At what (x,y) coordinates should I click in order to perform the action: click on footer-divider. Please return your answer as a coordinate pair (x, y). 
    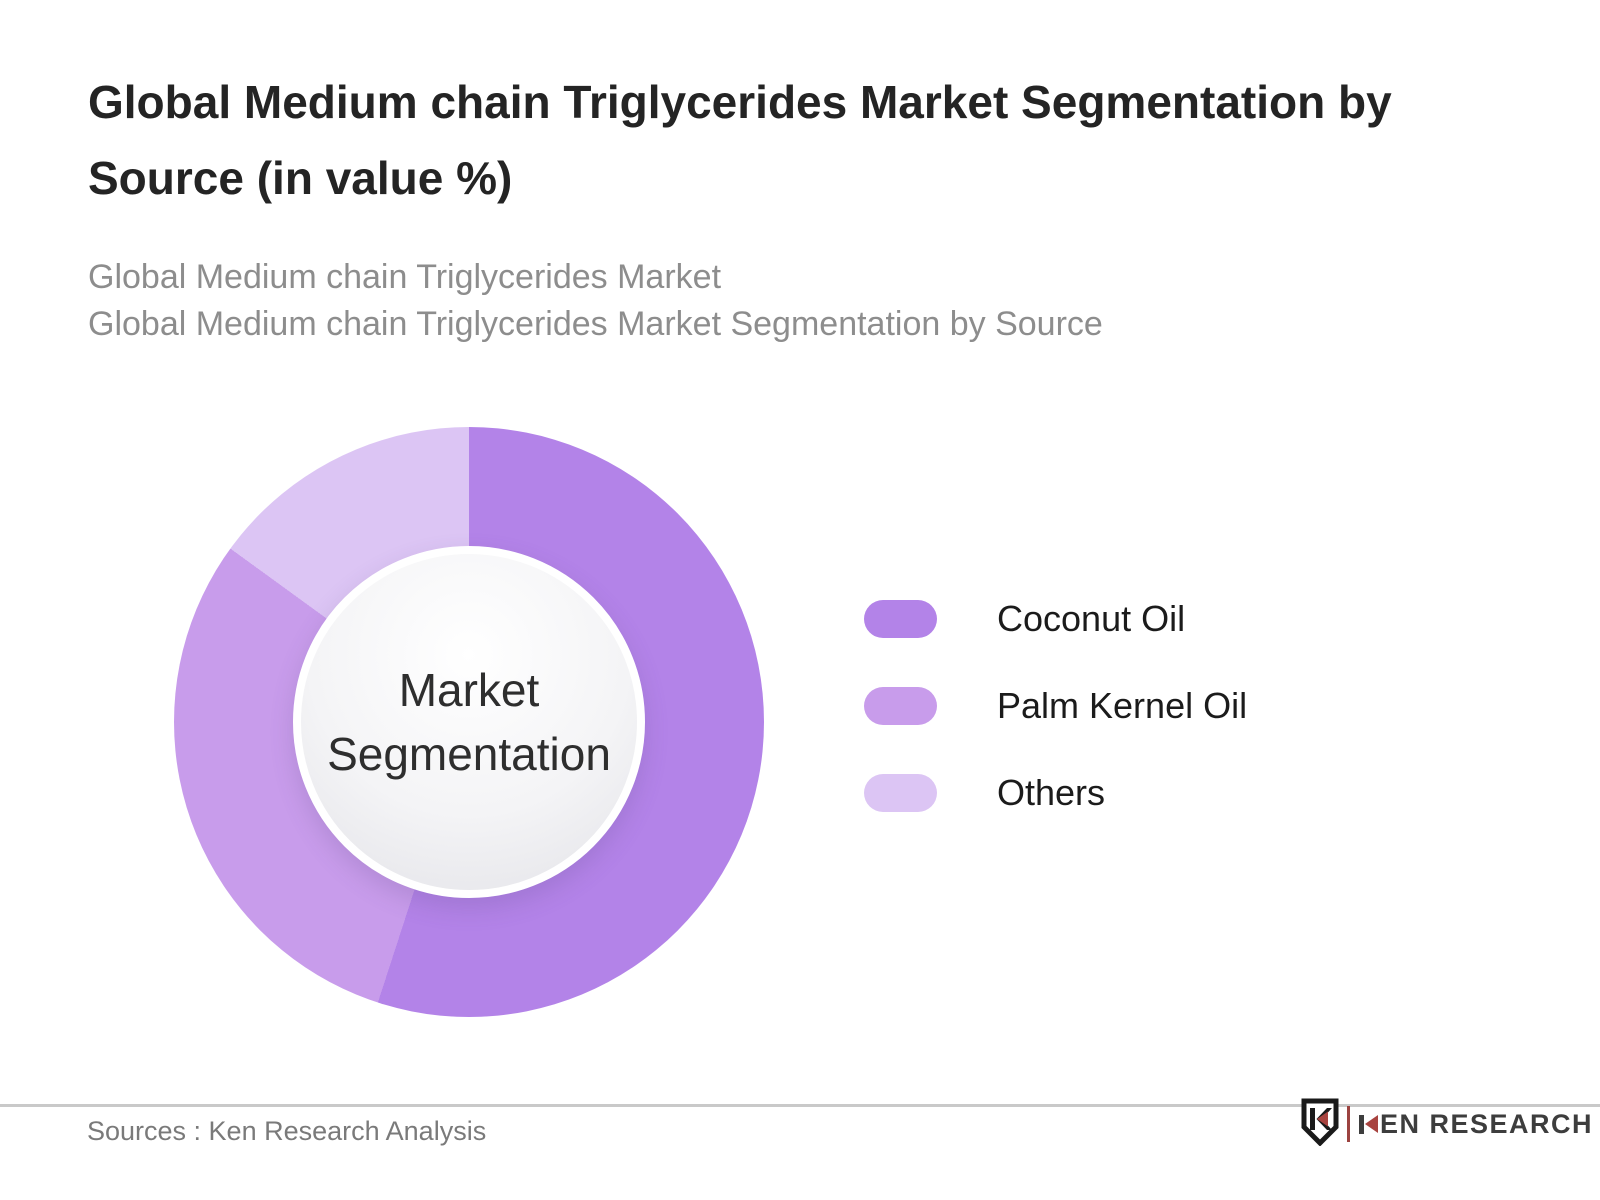
    Looking at the image, I should click on (800, 1105).